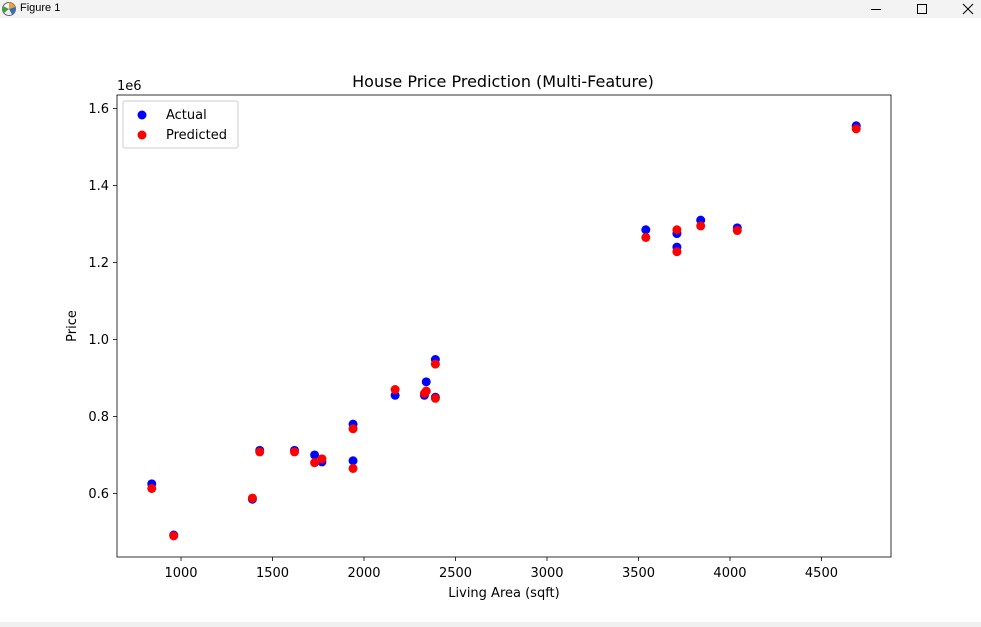 The image size is (981, 627). I want to click on legend-label-actual: Actual, so click(186, 115).